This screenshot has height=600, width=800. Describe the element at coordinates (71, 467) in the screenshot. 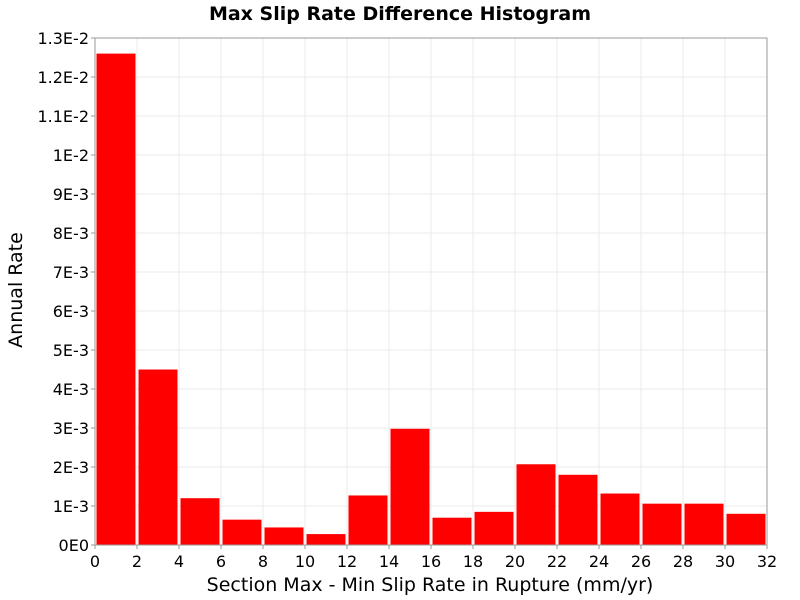

I see `y-tick-label: 2E-3` at that location.